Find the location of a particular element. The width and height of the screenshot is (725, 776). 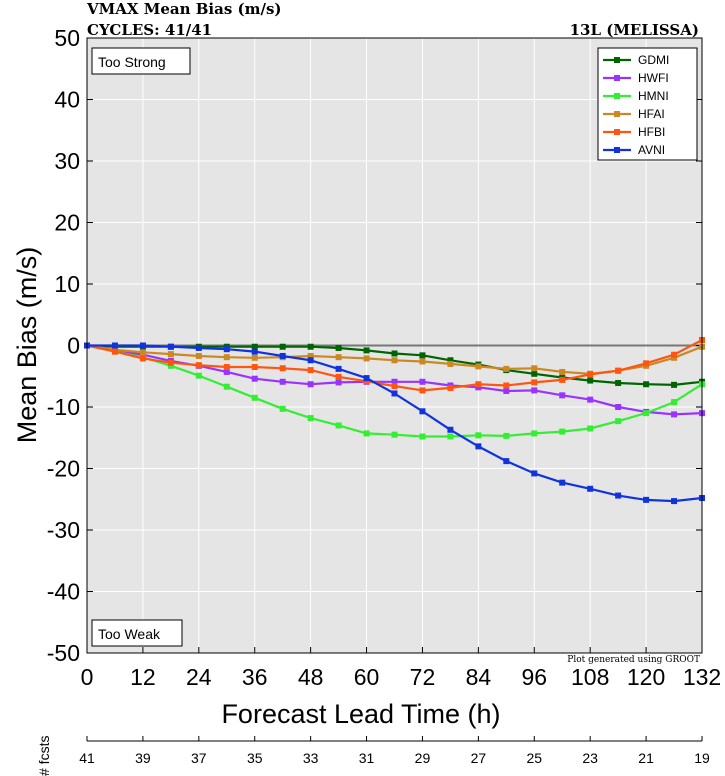

legend-label-hwfi: HWFI is located at coordinates (653, 78).